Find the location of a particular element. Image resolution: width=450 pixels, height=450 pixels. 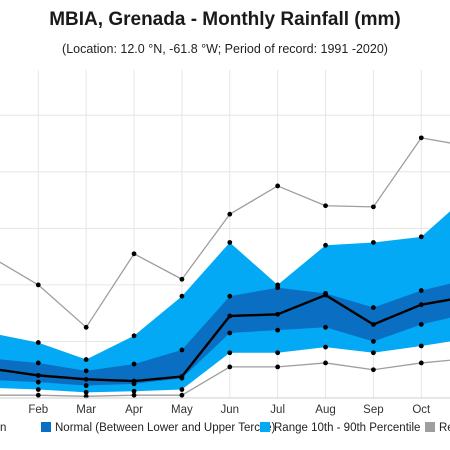

x-tick-label: Mar is located at coordinates (86, 410).